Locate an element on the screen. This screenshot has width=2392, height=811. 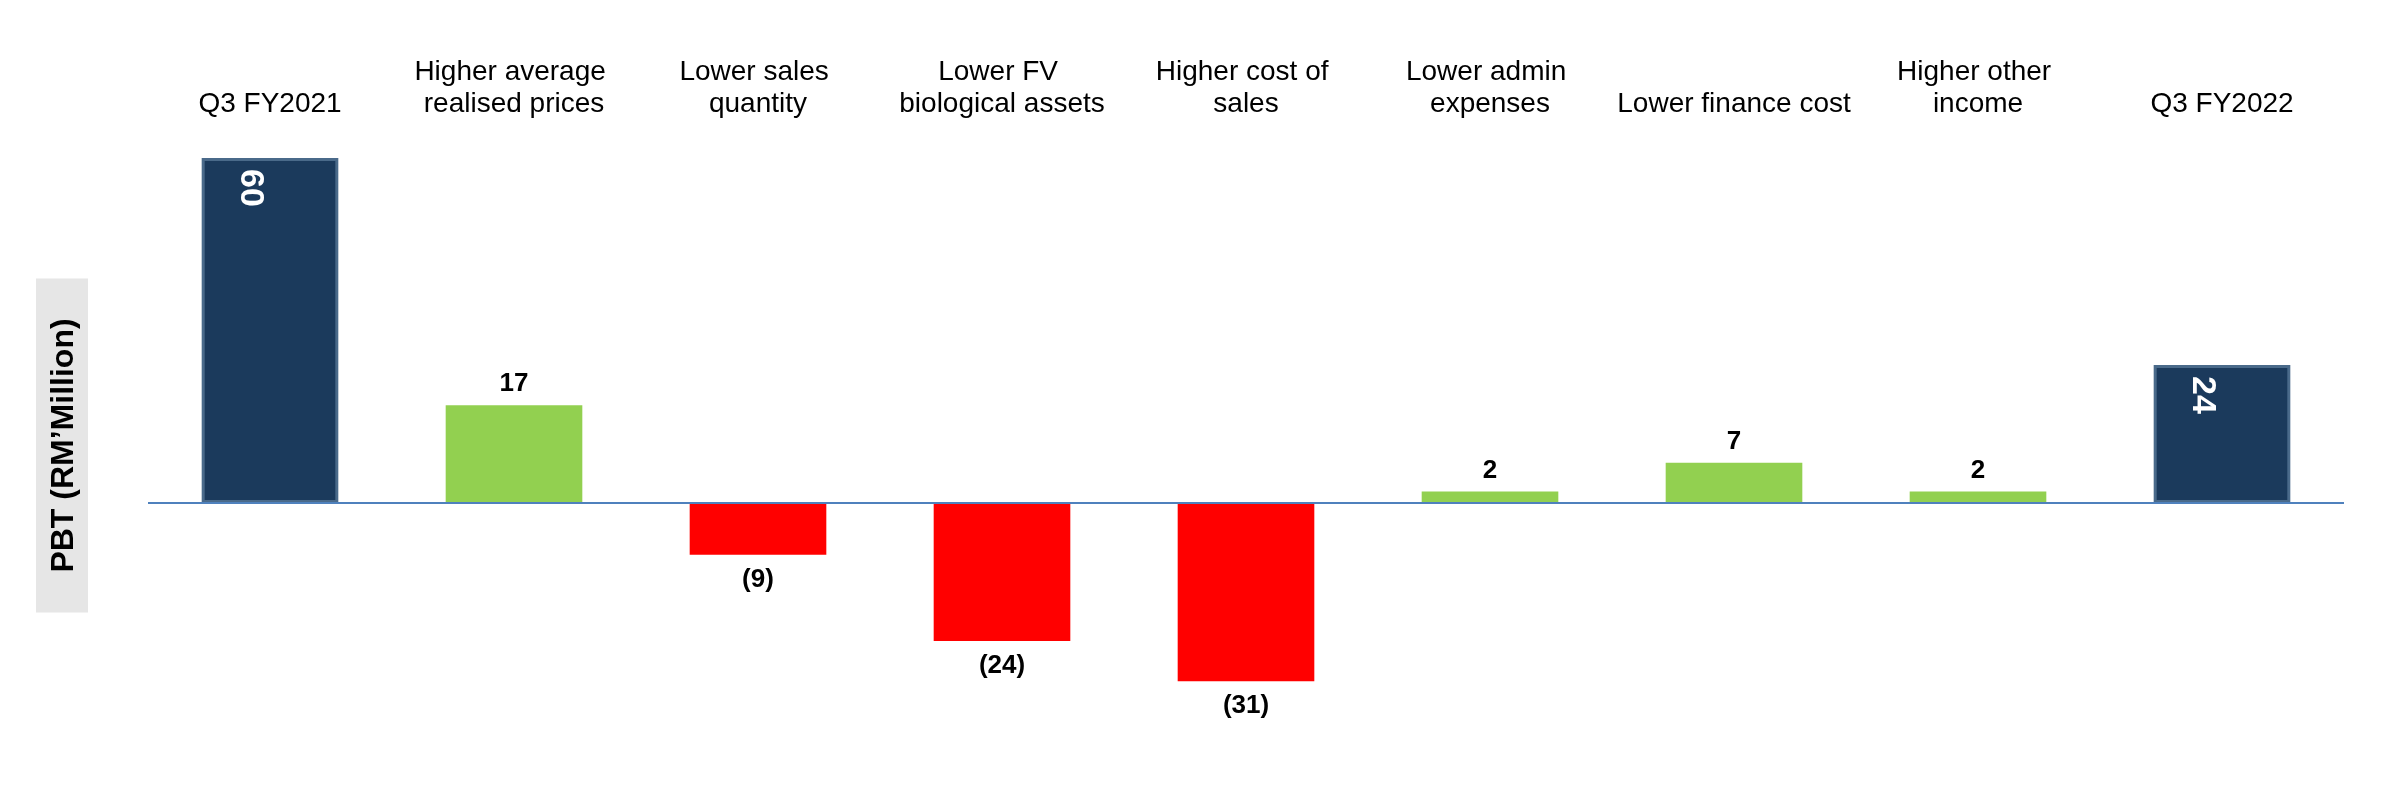
y-axis-title: PBT (RM’Million) is located at coordinates (62, 445).